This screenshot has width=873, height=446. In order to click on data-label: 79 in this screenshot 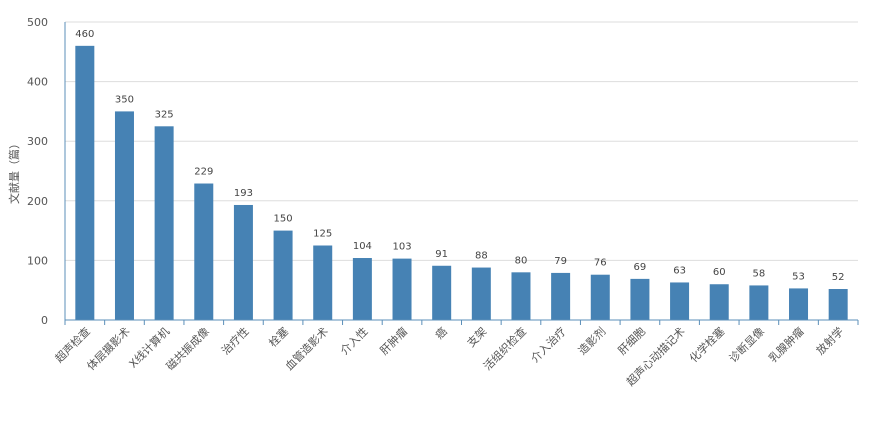, I will do `click(560, 261)`.